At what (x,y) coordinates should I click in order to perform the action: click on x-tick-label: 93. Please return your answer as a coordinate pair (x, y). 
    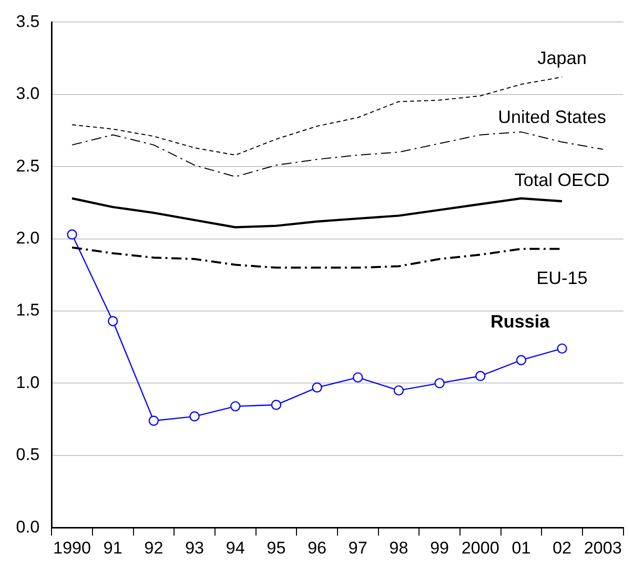
    Looking at the image, I should click on (194, 548).